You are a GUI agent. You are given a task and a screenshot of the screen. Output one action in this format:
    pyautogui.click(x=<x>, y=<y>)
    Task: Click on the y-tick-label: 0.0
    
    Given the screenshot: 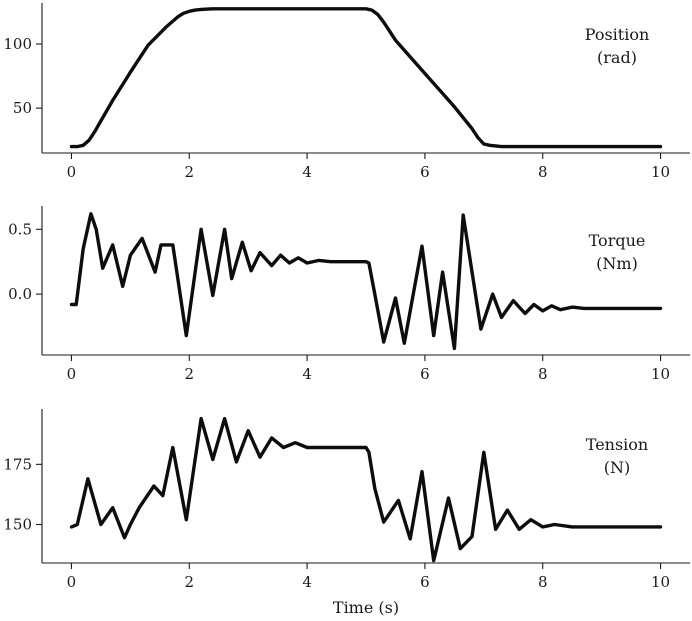 What is the action you would take?
    pyautogui.click(x=20, y=294)
    